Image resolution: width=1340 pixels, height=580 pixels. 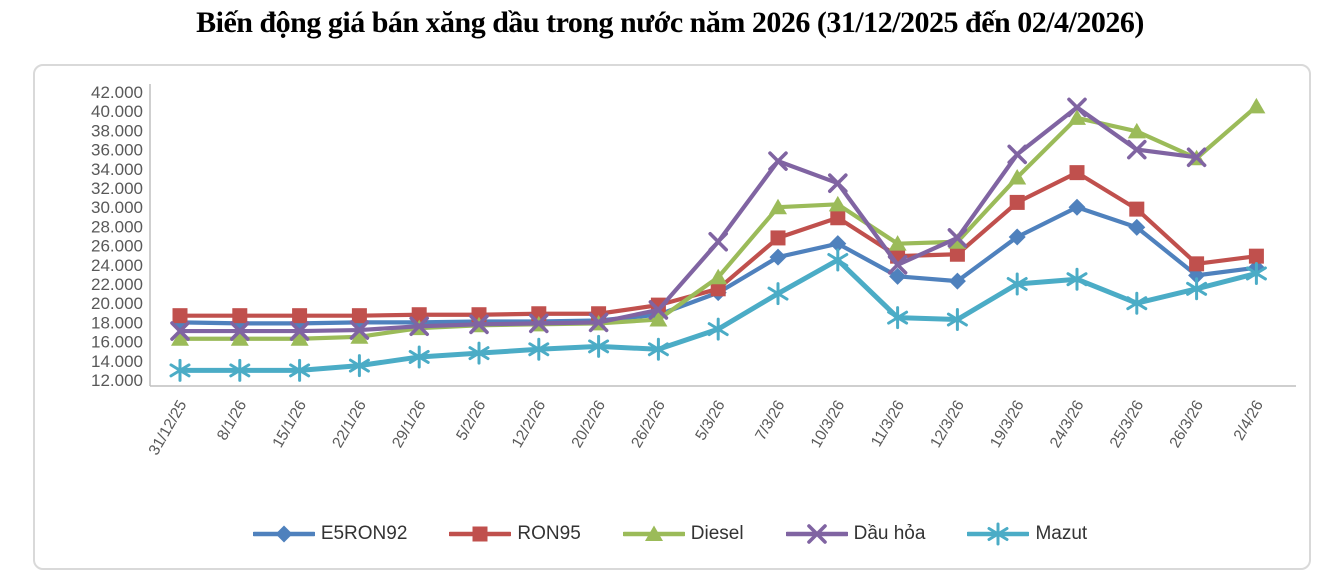 I want to click on chart-legend: E5RON92 RON95 Diesel Dầu hỏa Mazut, so click(x=670, y=534).